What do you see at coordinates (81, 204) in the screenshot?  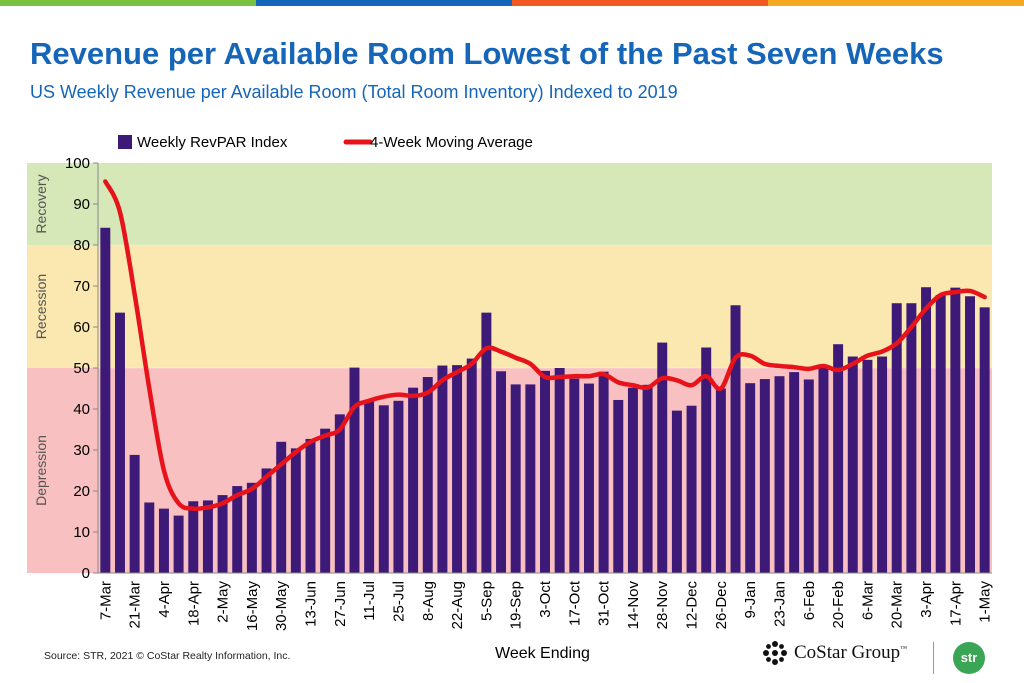 I see `y-tick-label: 90` at bounding box center [81, 204].